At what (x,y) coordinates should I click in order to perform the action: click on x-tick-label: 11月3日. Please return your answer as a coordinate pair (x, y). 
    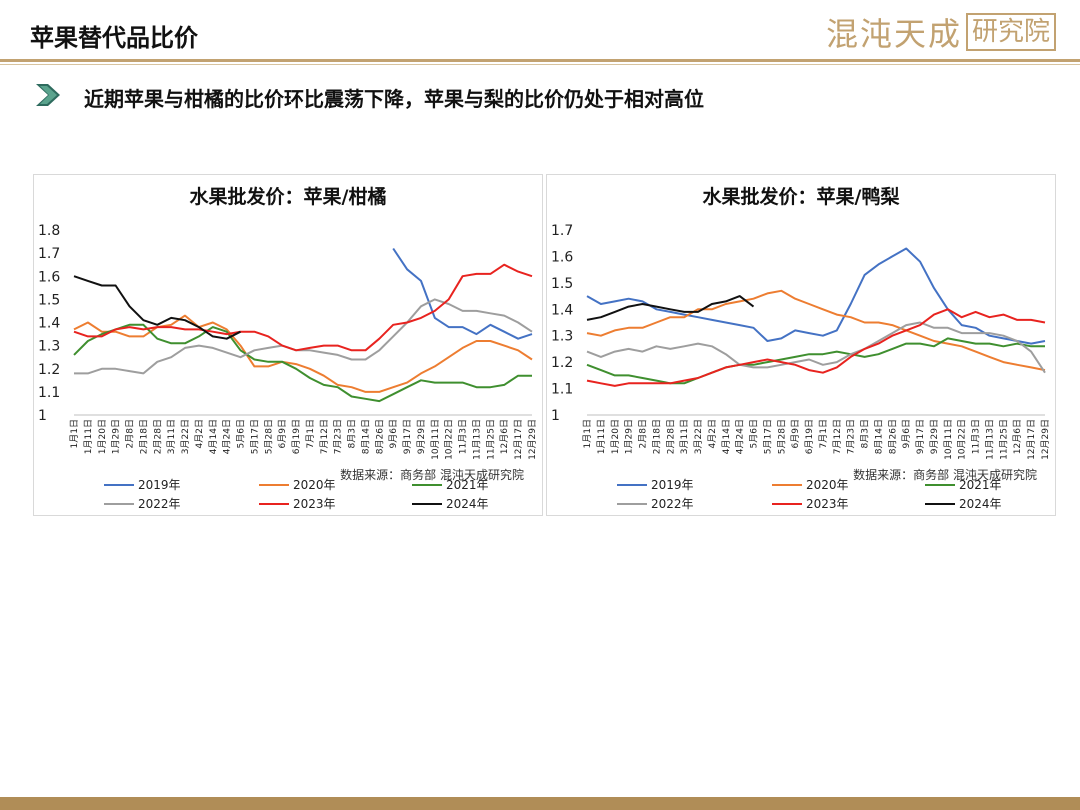
    Looking at the image, I should click on (463, 436).